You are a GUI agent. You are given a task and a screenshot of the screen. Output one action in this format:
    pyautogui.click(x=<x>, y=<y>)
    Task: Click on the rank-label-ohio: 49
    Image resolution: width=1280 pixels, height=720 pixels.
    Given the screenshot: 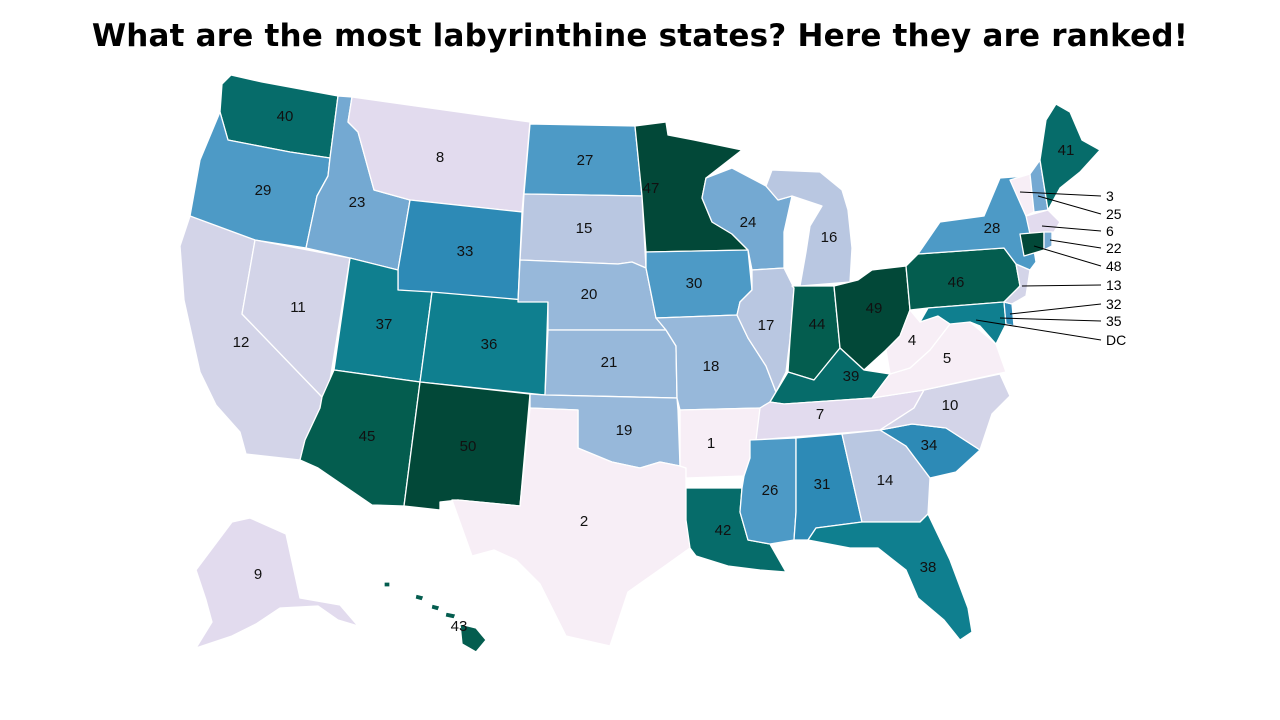 What is the action you would take?
    pyautogui.click(x=874, y=308)
    